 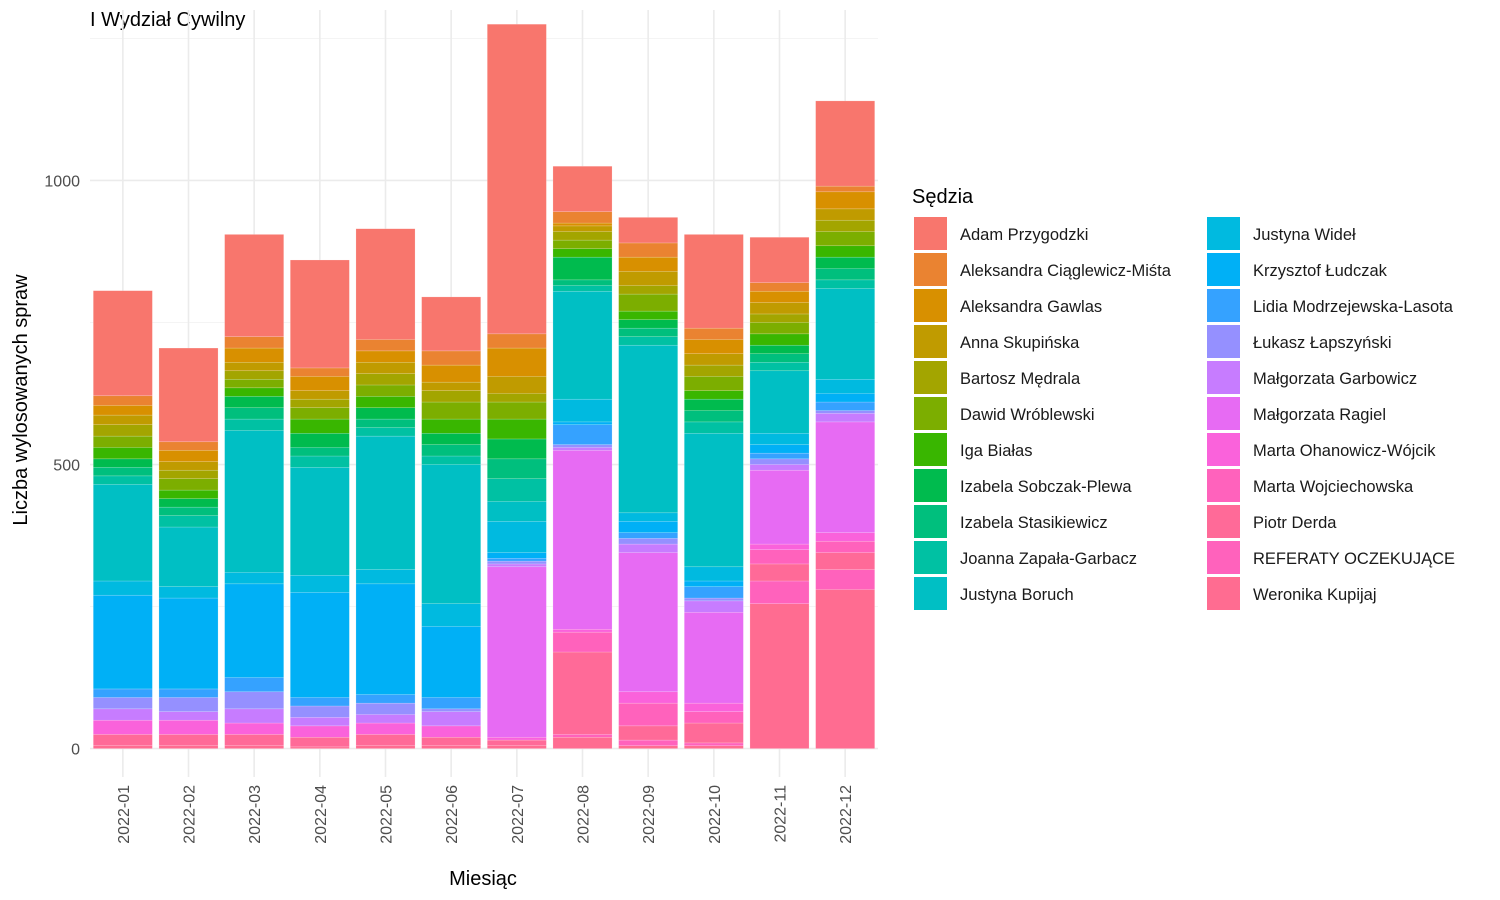 I want to click on legend-label: Justyna Wideł, so click(x=1304, y=235).